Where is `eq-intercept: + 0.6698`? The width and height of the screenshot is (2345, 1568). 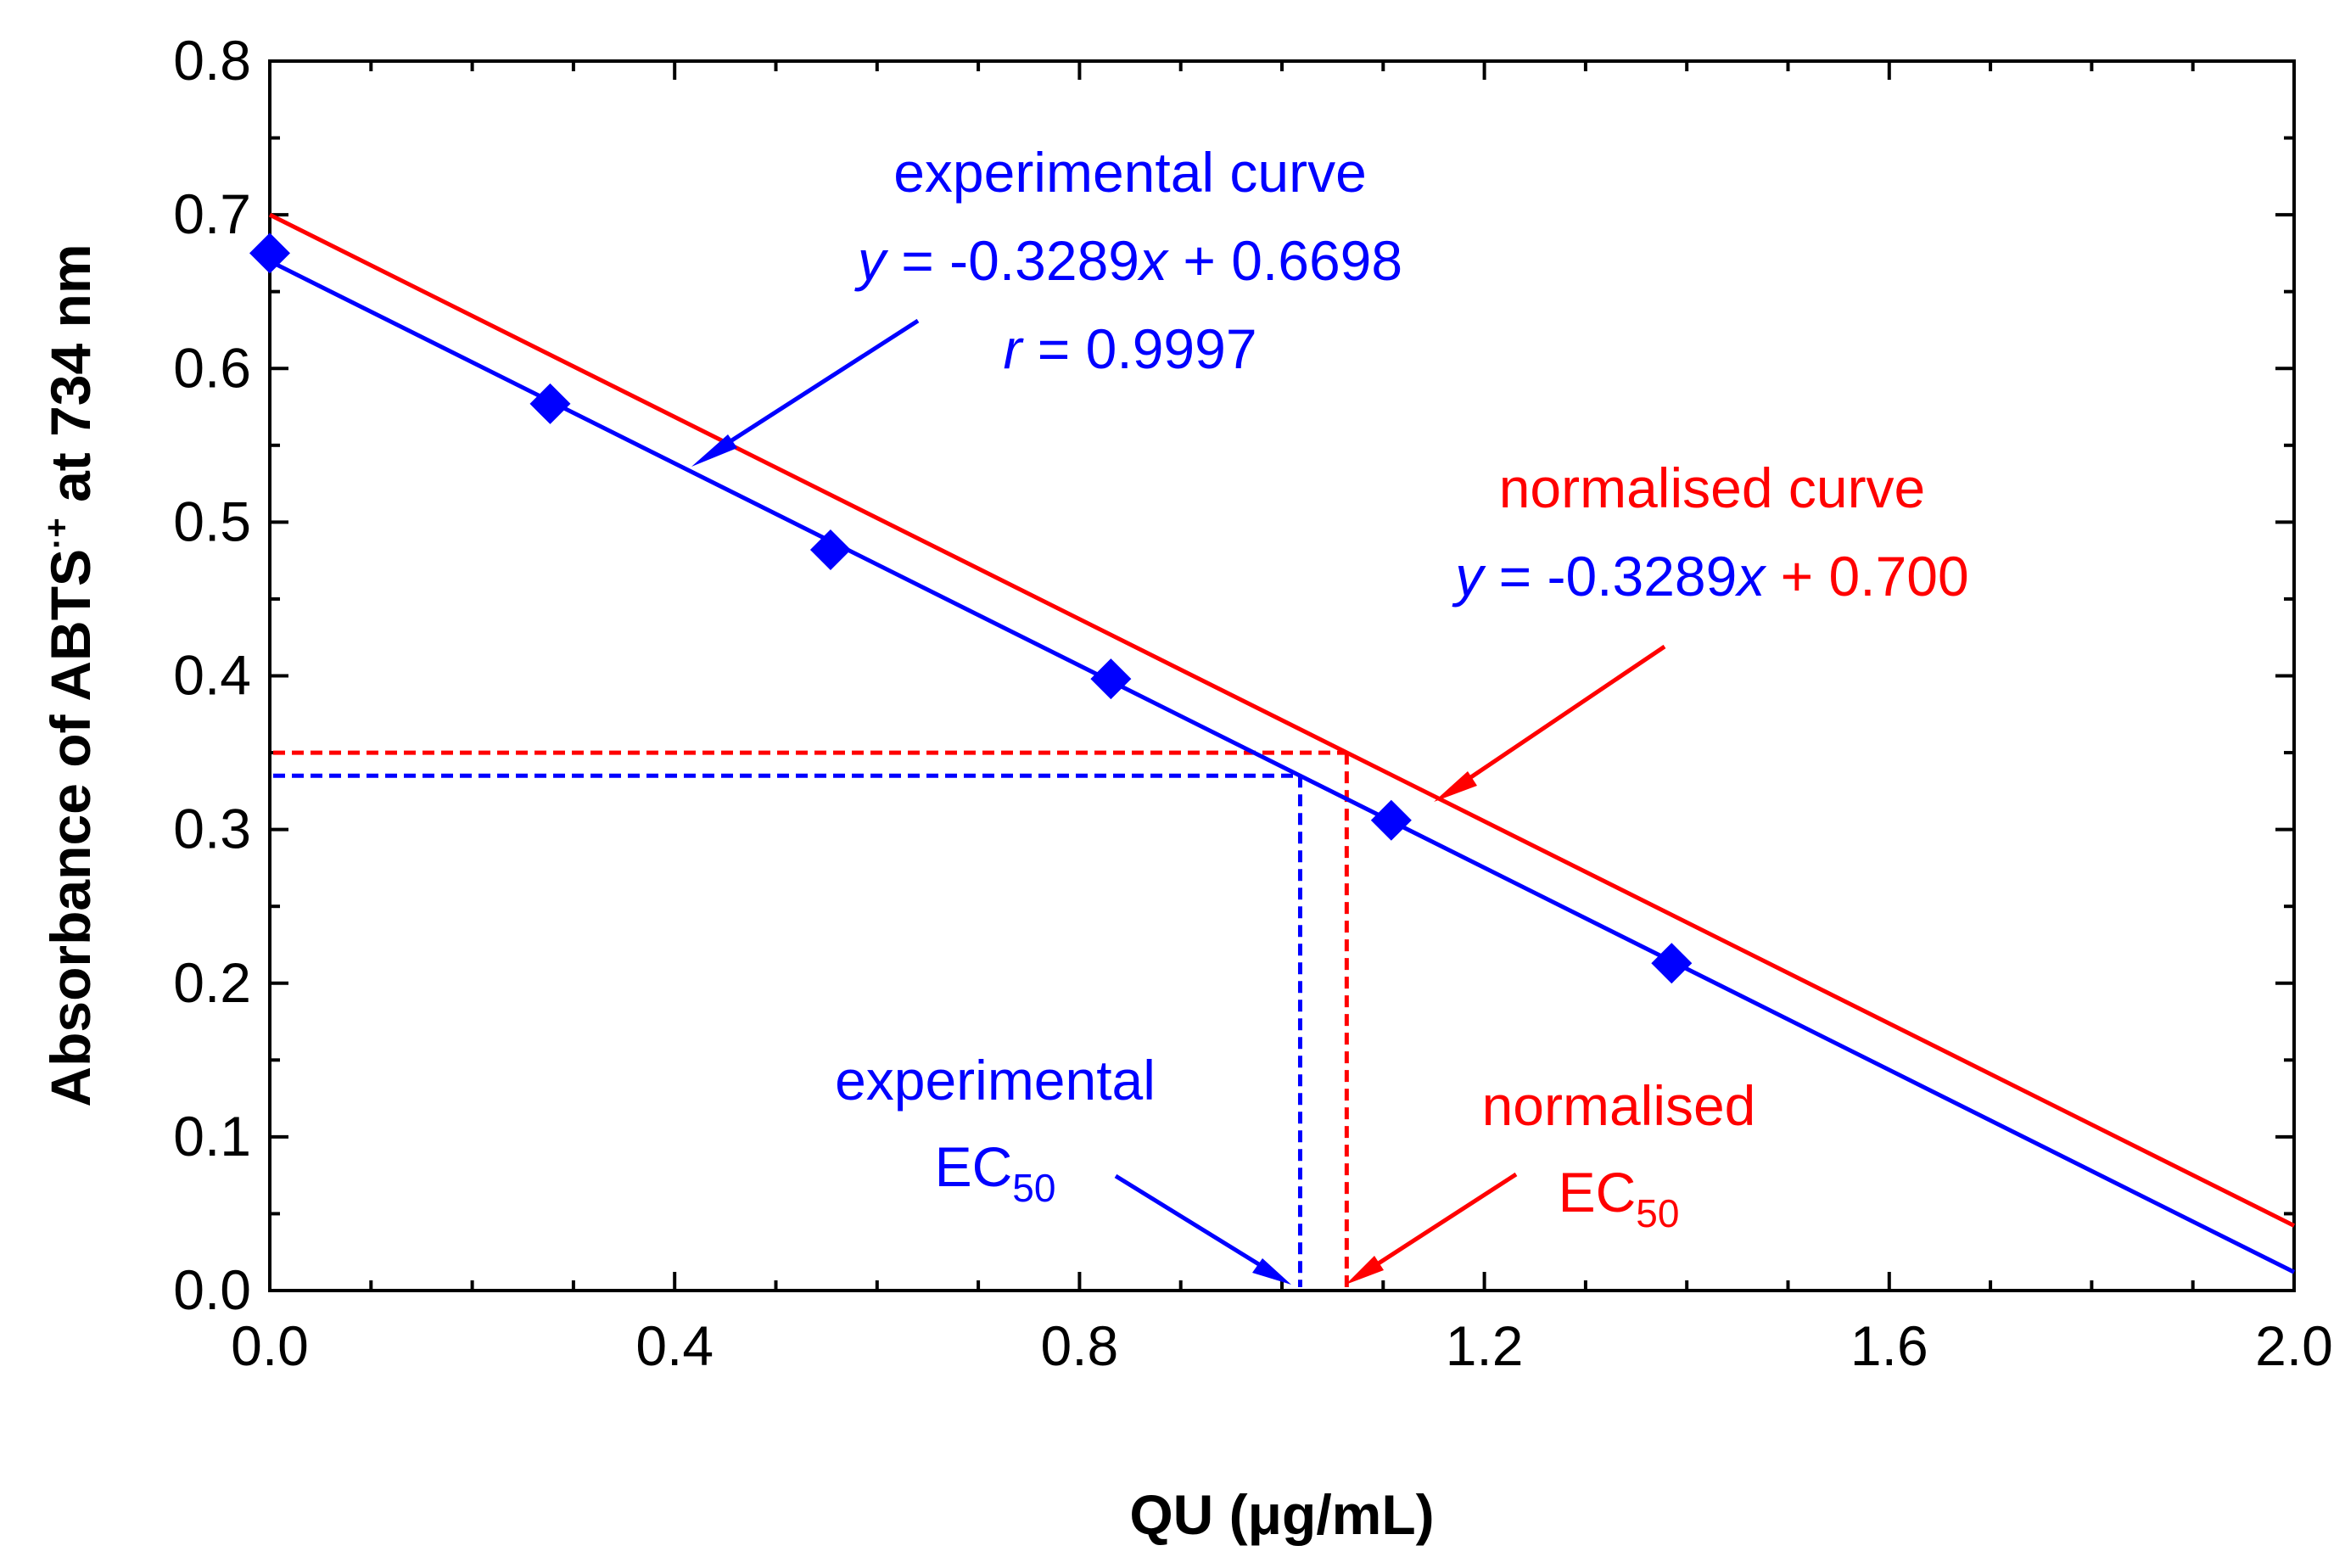 eq-intercept: + 0.6698 is located at coordinates (1285, 260).